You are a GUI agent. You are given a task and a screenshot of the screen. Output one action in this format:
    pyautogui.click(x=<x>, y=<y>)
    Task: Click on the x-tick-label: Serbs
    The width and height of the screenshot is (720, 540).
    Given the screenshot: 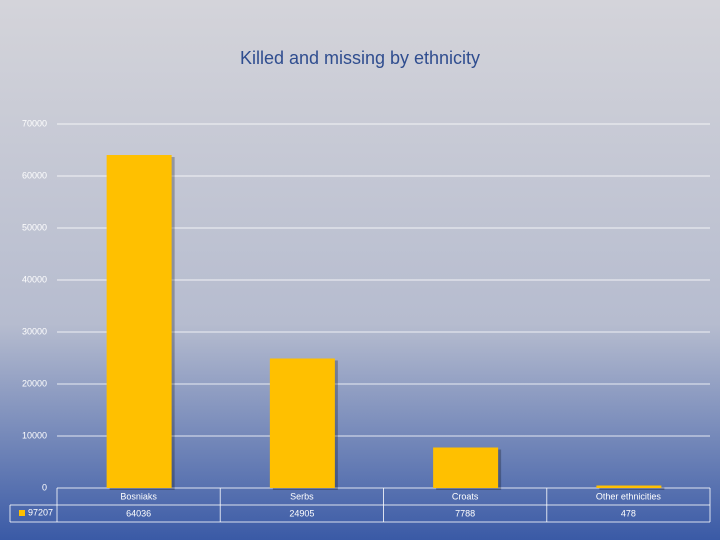 What is the action you would take?
    pyautogui.click(x=302, y=496)
    